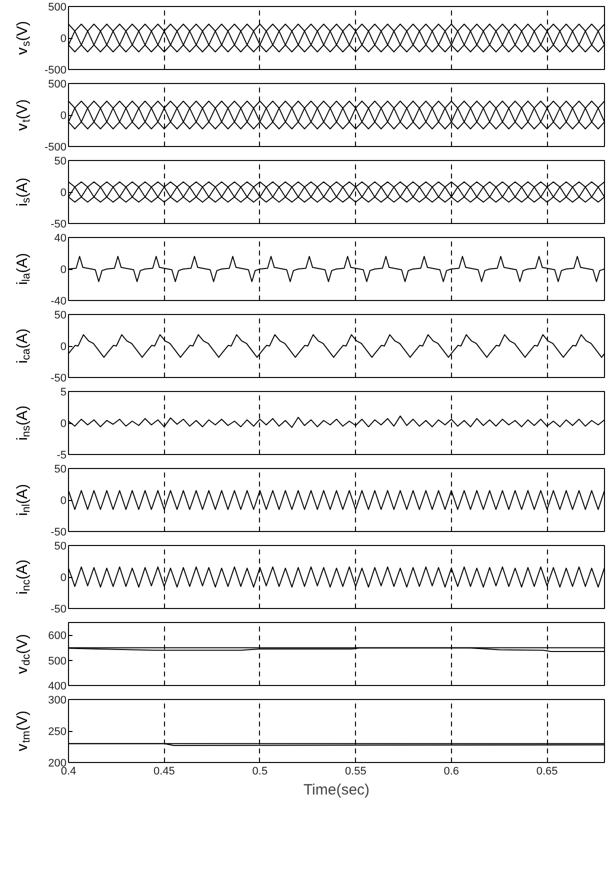  Describe the element at coordinates (61, 456) in the screenshot. I see `y-tick-label: -5` at that location.